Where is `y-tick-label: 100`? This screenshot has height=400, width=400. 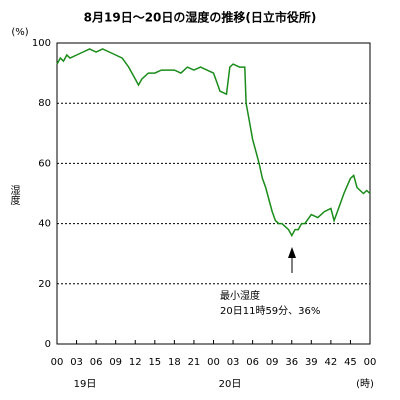
y-tick-label: 100 is located at coordinates (41, 43).